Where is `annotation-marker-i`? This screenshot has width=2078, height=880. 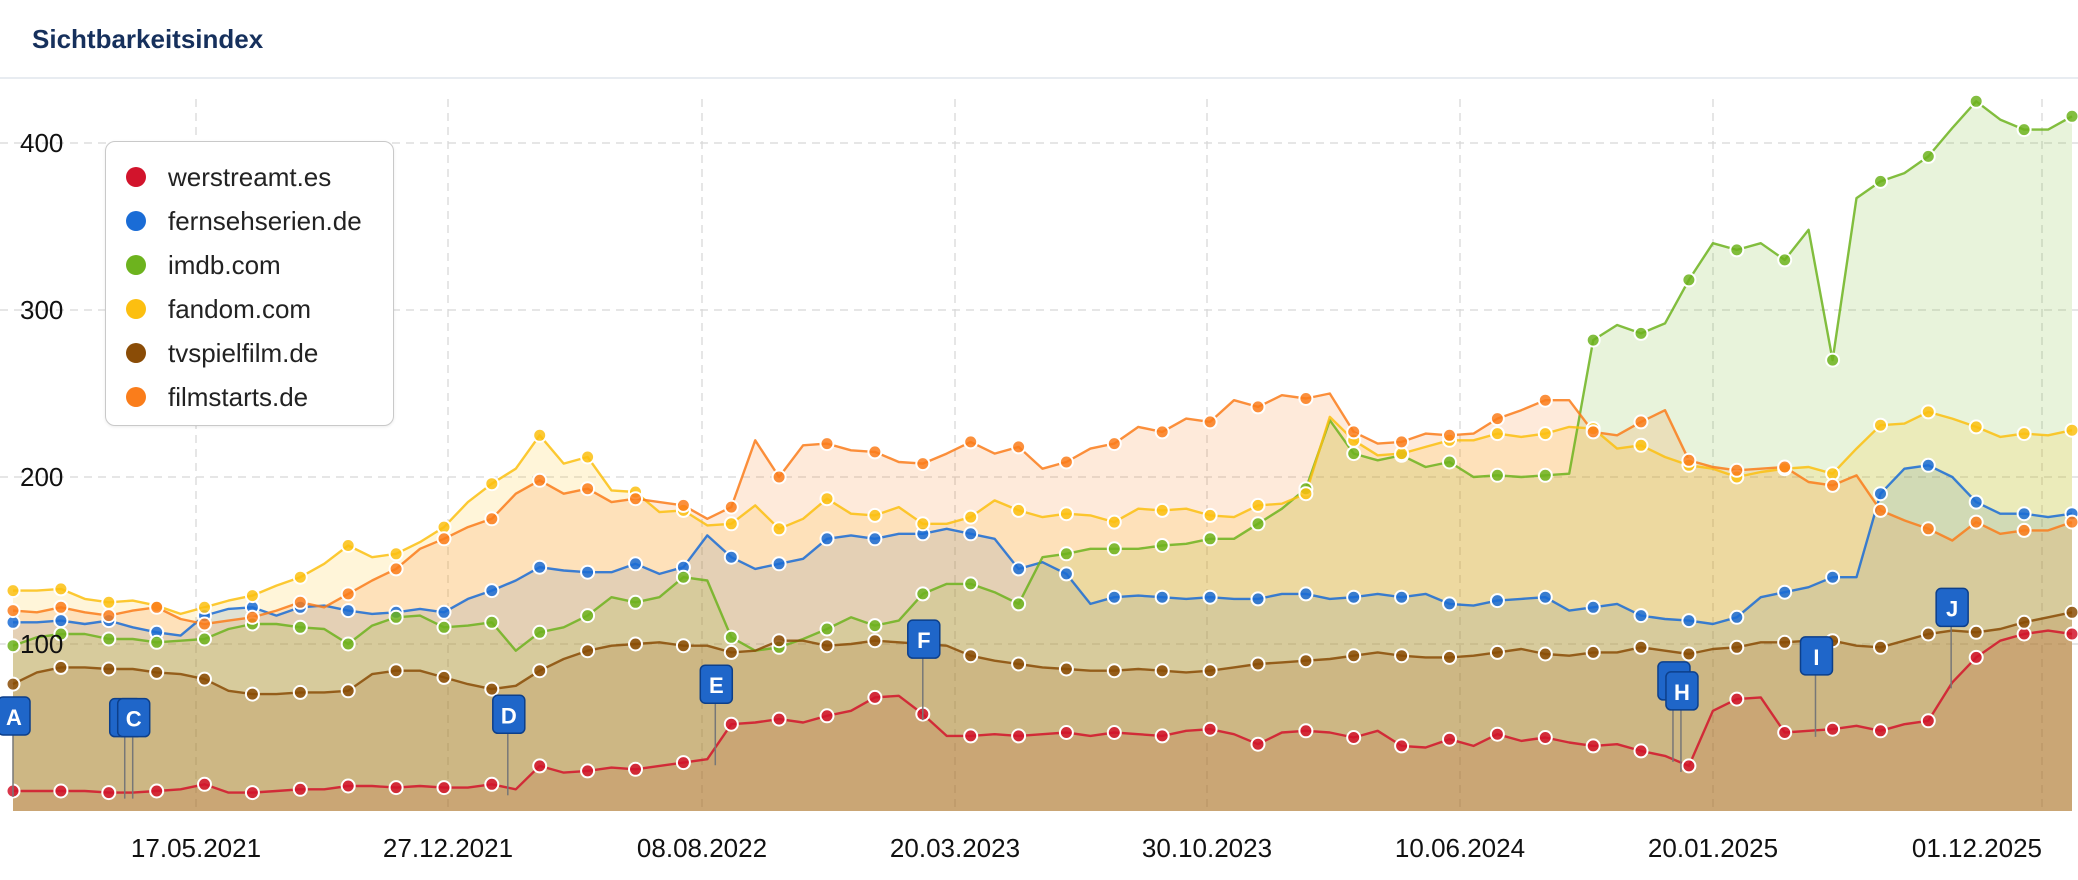 annotation-marker-i is located at coordinates (1816, 656).